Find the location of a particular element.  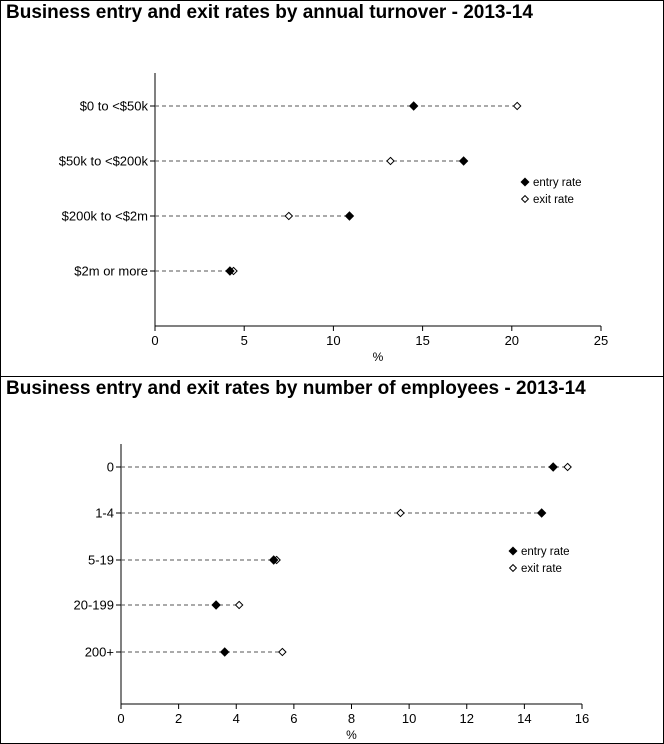

x-tick-label: 12 is located at coordinates (467, 718).